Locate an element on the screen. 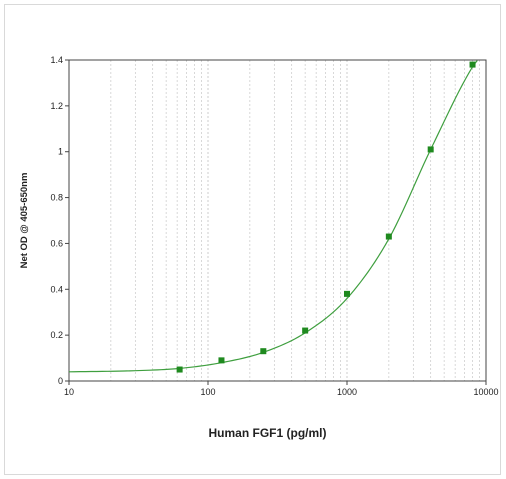 The width and height of the screenshot is (506, 479). y-tick-label: 1 is located at coordinates (60, 152).